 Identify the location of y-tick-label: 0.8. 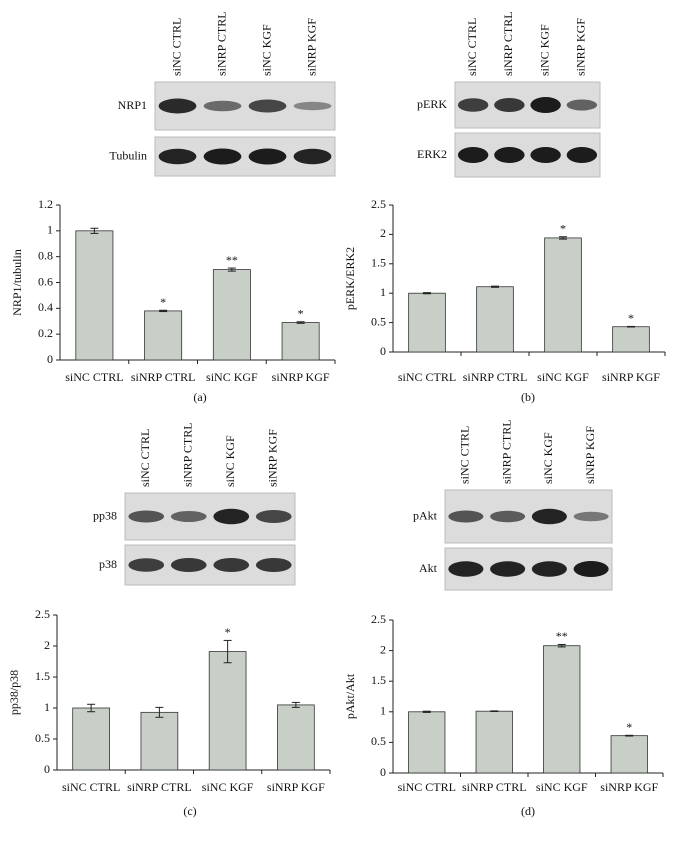
(45, 255).